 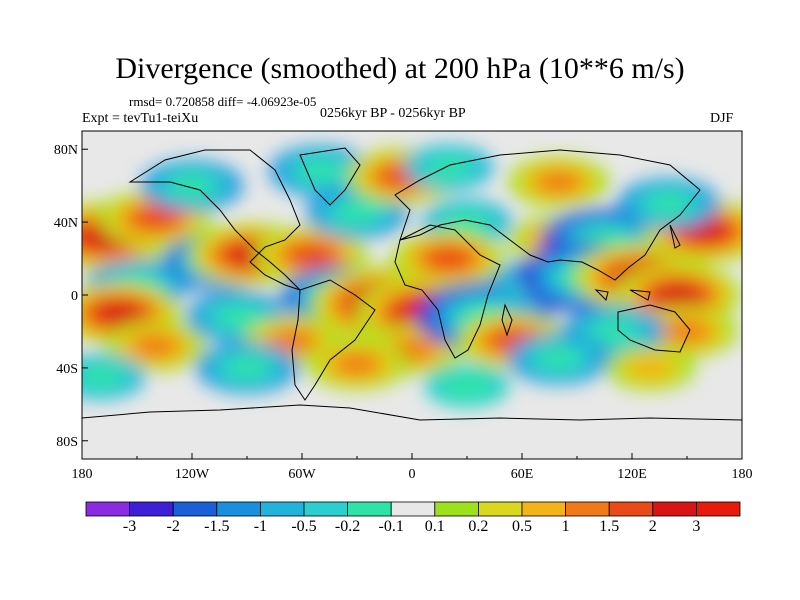 I want to click on colorbar-label: 2, so click(x=652, y=526).